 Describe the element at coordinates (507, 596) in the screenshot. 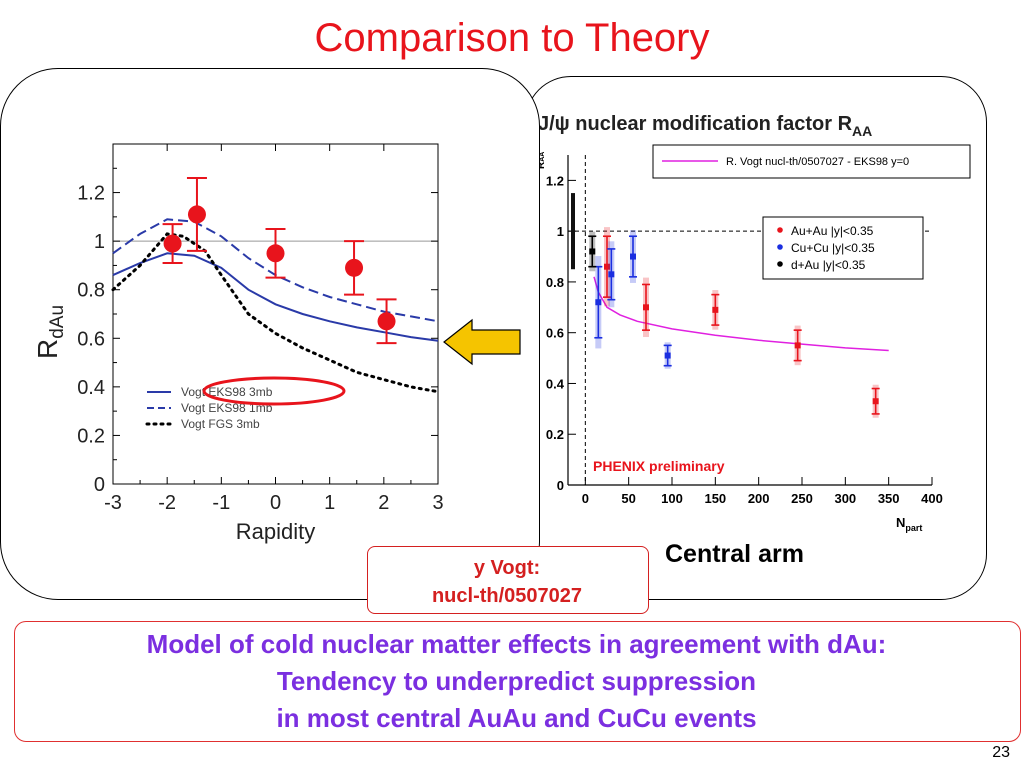

I see `reference-id: nucl-th/0507027` at that location.